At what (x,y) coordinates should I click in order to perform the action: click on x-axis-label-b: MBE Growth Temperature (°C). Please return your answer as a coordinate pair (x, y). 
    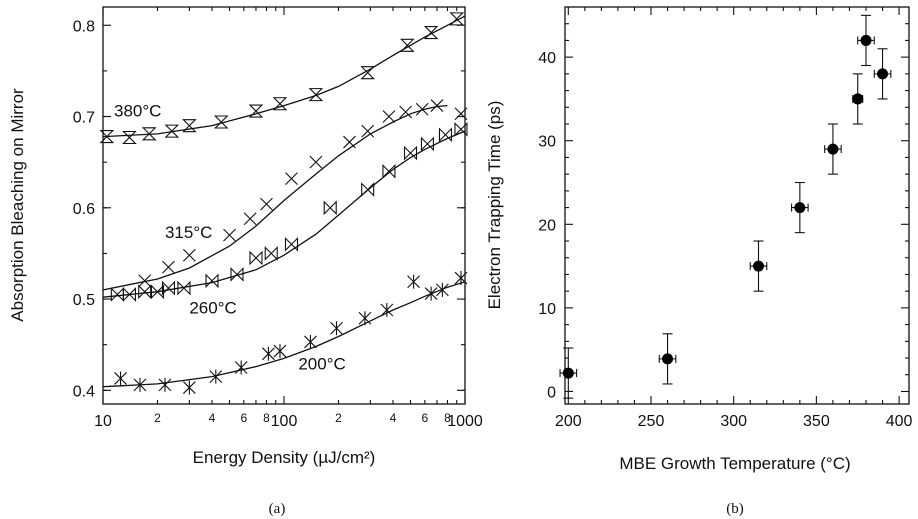
    Looking at the image, I should click on (734, 463).